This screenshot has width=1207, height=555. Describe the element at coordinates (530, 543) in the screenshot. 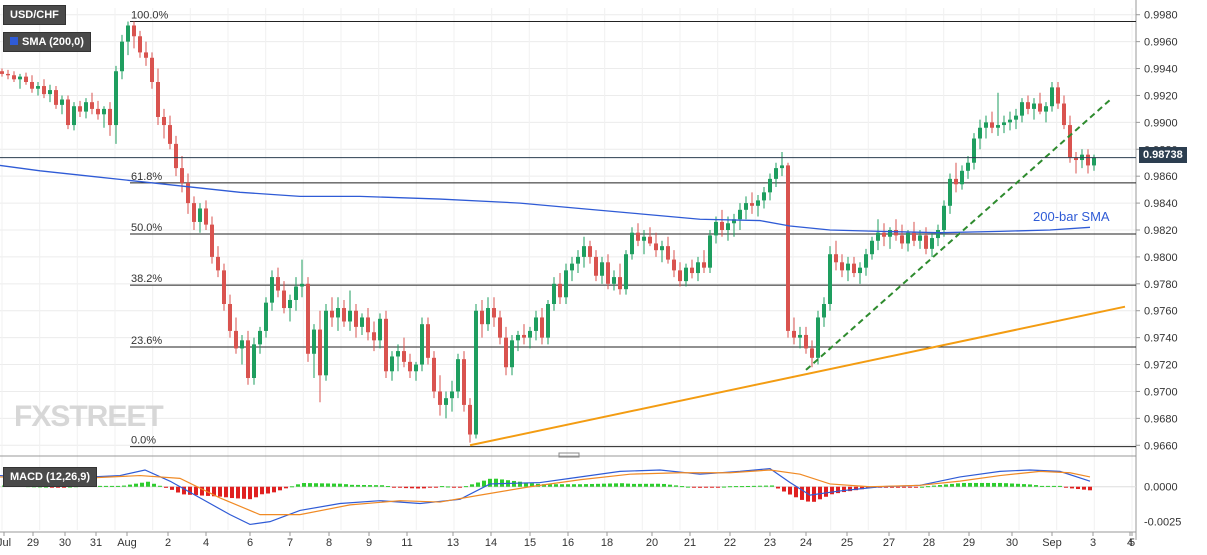

I see `x-tick-label: 15` at that location.